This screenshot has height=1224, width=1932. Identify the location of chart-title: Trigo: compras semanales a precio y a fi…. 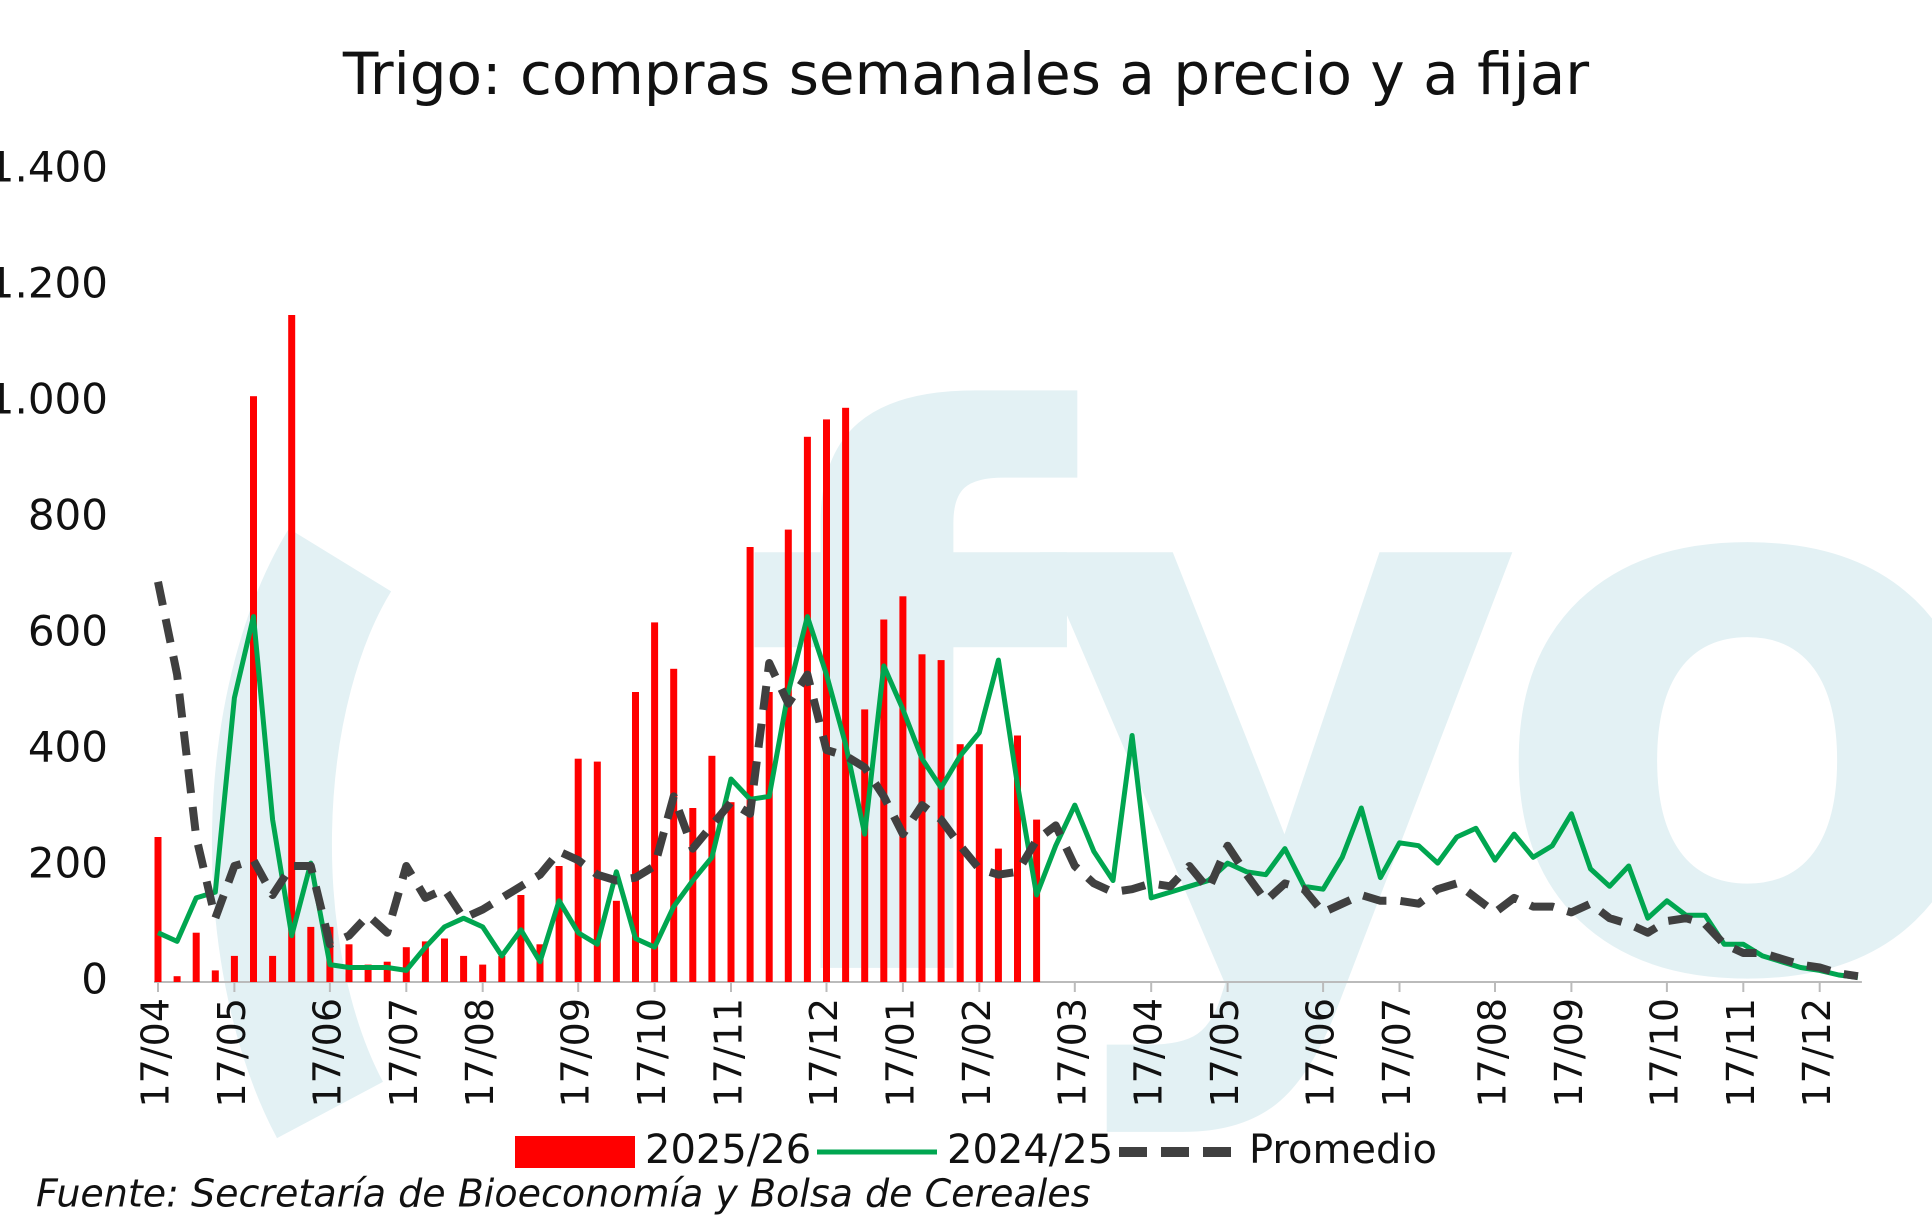
(965, 74).